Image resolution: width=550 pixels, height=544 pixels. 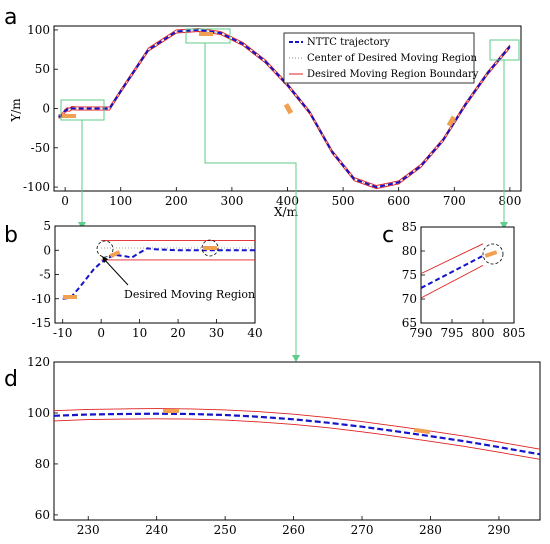 I want to click on c-ytick-label: 75, so click(x=409, y=275).